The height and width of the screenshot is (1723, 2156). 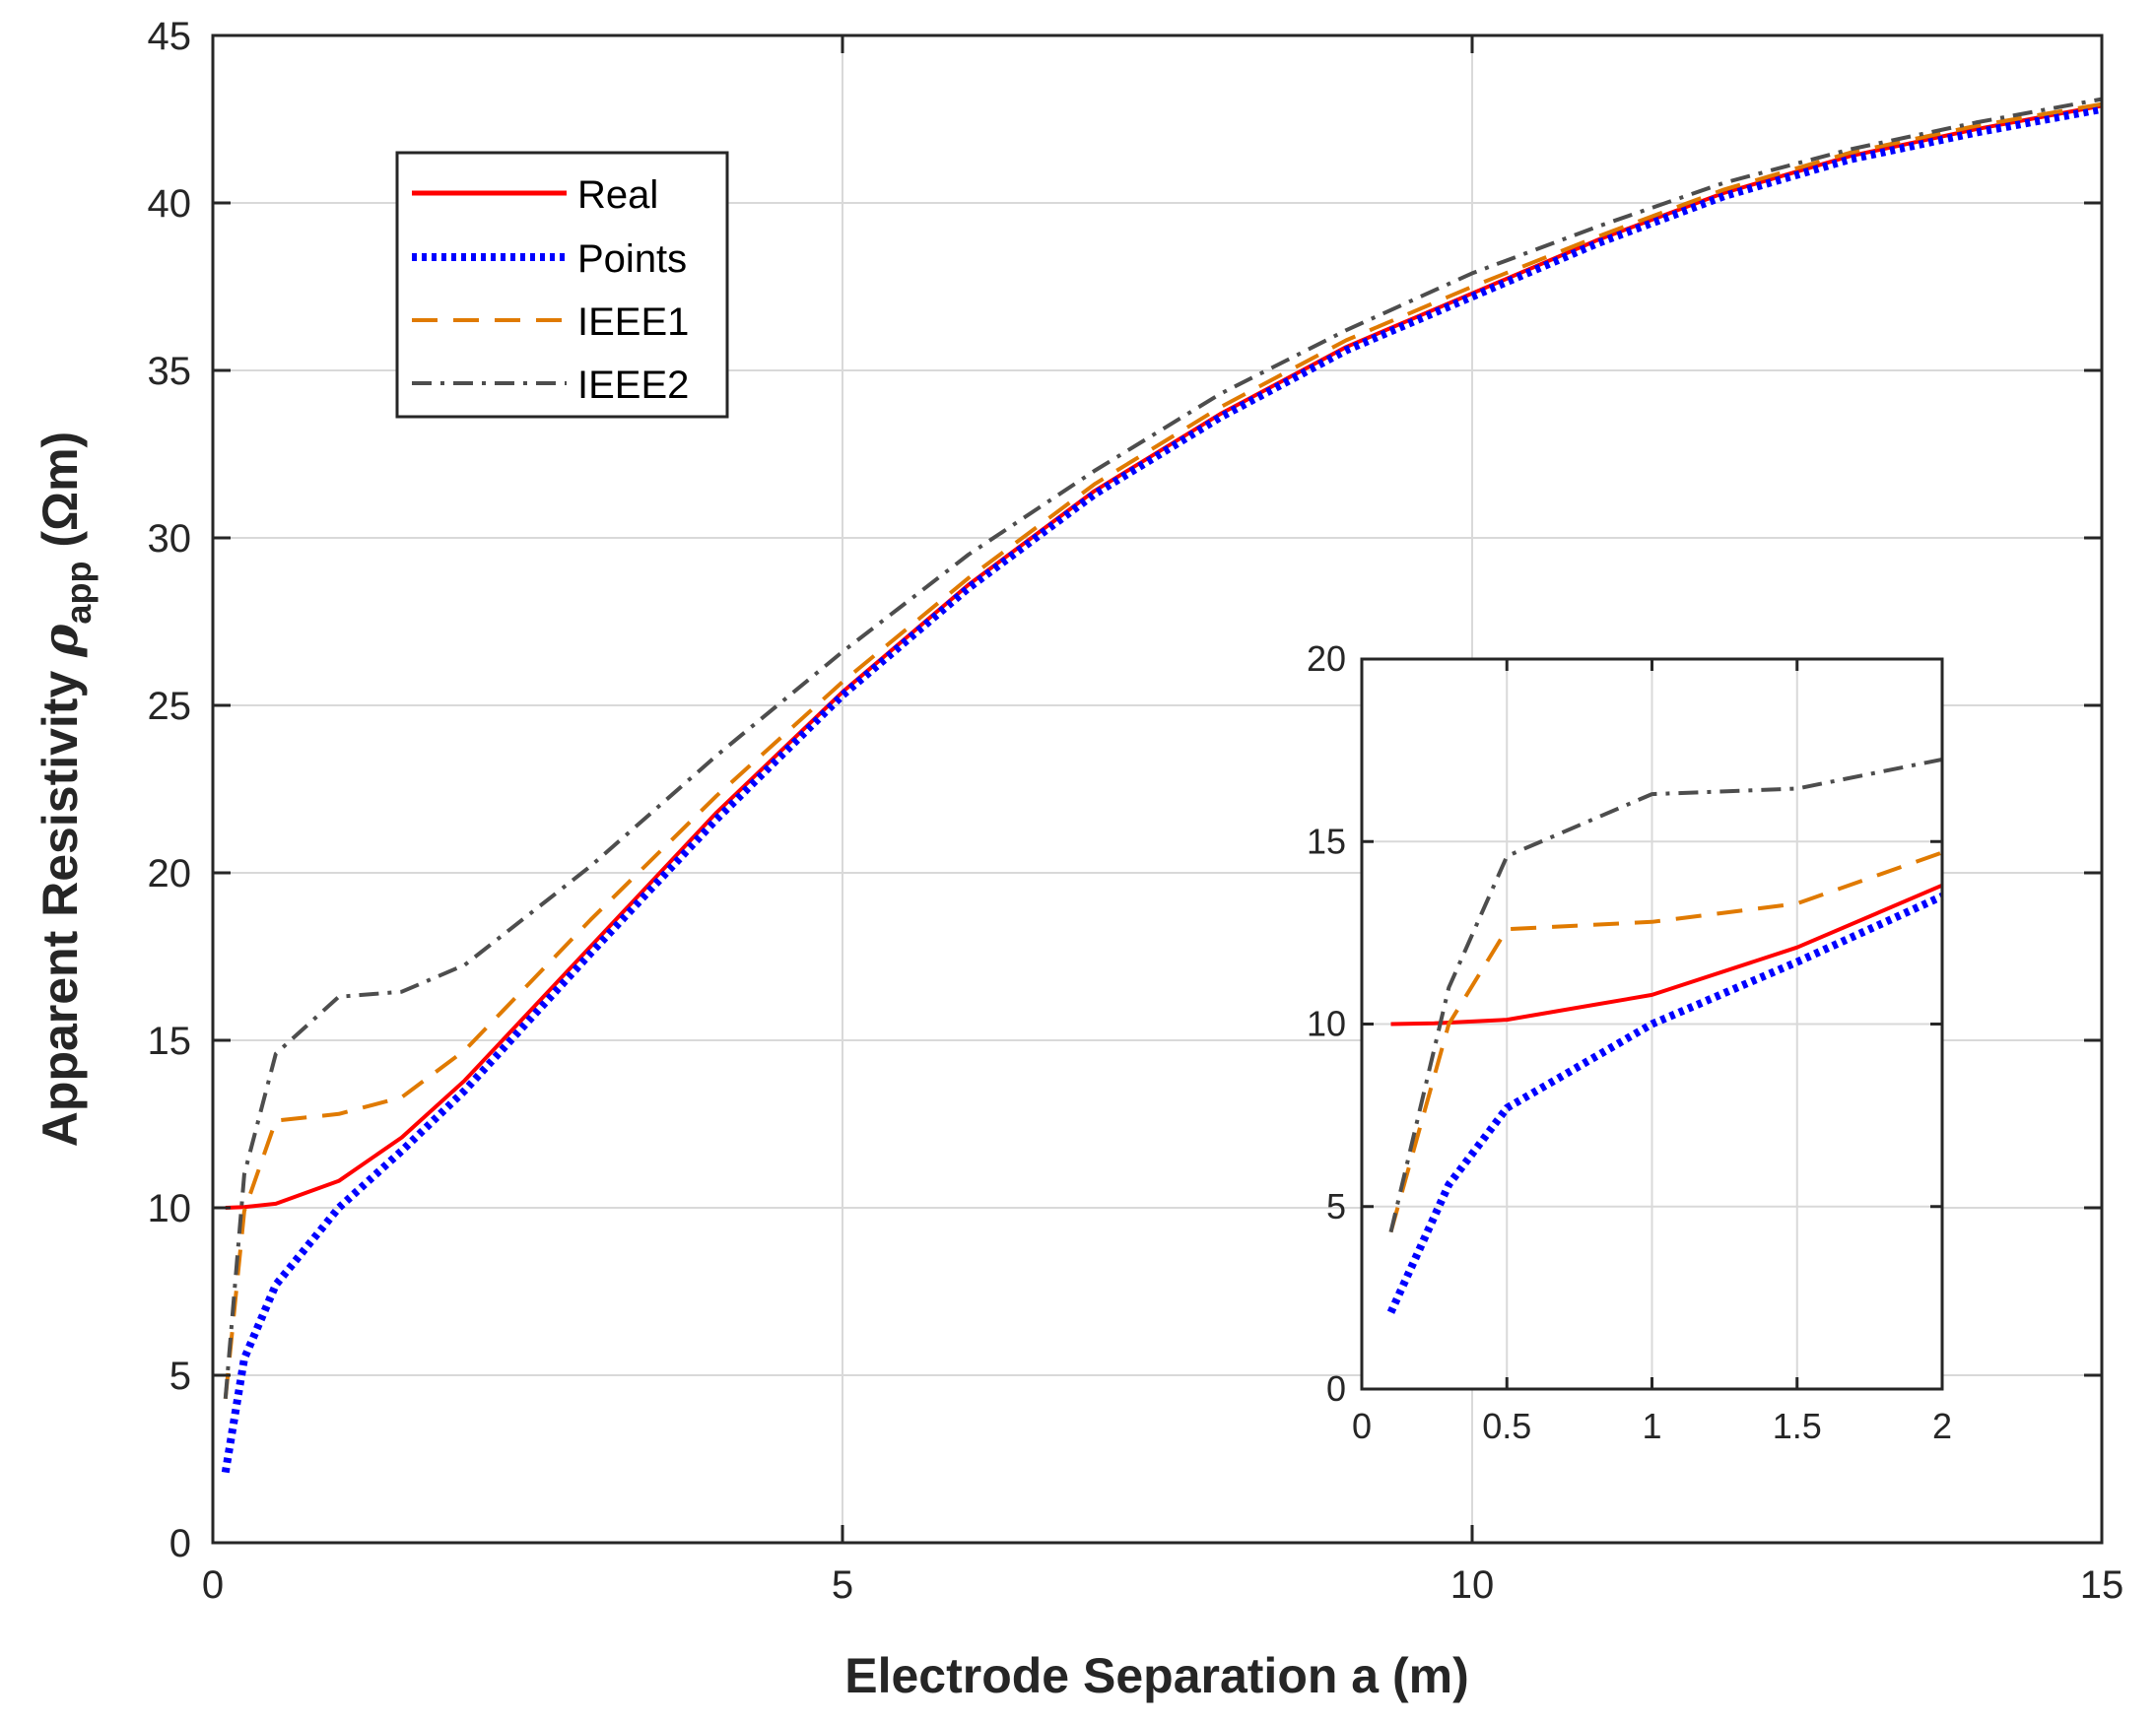 I want to click on main-x-tick-label: 0, so click(x=213, y=1585).